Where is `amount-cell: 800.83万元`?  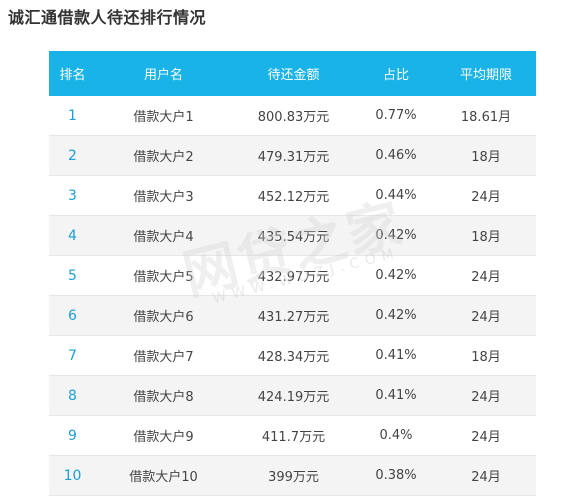
amount-cell: 800.83万元 is located at coordinates (293, 116).